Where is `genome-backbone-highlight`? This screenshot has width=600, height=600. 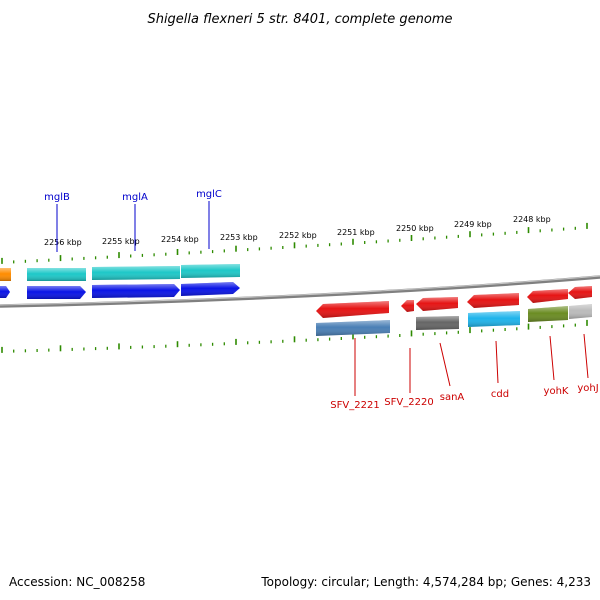
genome-backbone-highlight is located at coordinates (300, 290).